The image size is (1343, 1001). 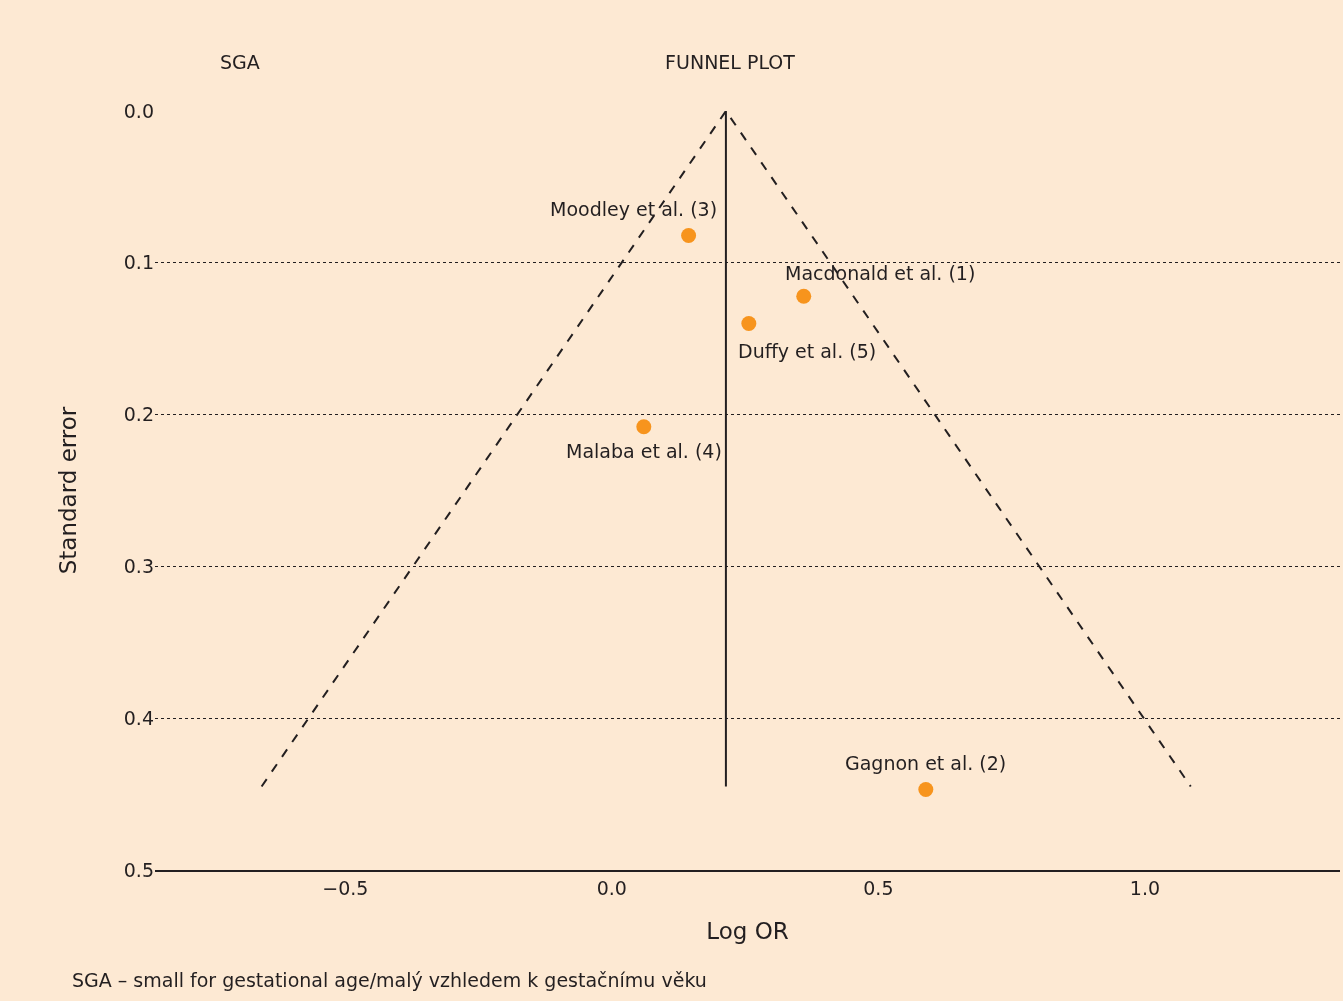 I want to click on chart-title: FUNNEL PLOT, so click(x=730, y=61).